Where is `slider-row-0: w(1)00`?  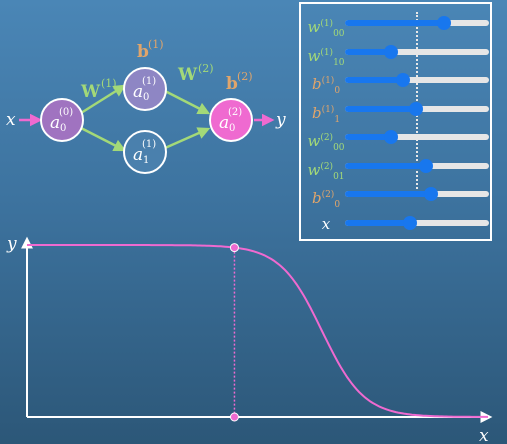 slider-row-0: w(1)00 is located at coordinates (395, 24).